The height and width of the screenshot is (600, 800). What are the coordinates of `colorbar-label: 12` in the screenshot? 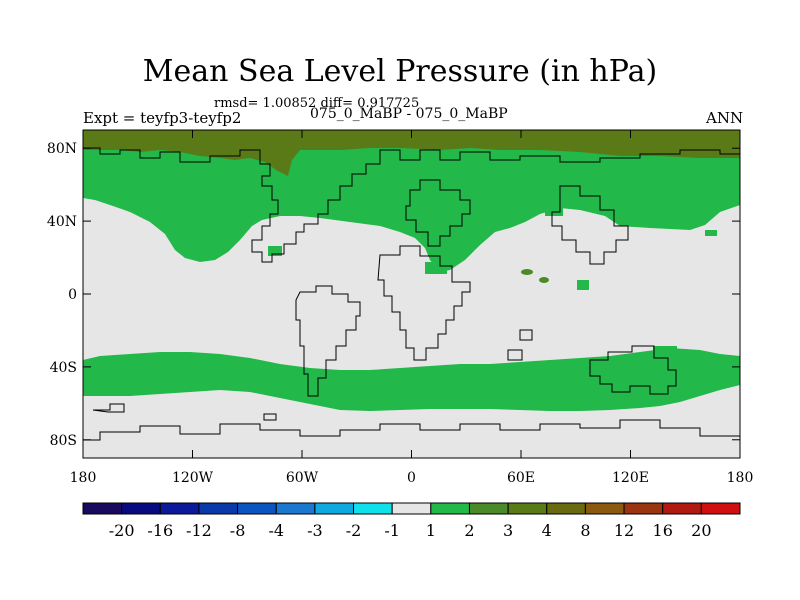 It's located at (624, 530).